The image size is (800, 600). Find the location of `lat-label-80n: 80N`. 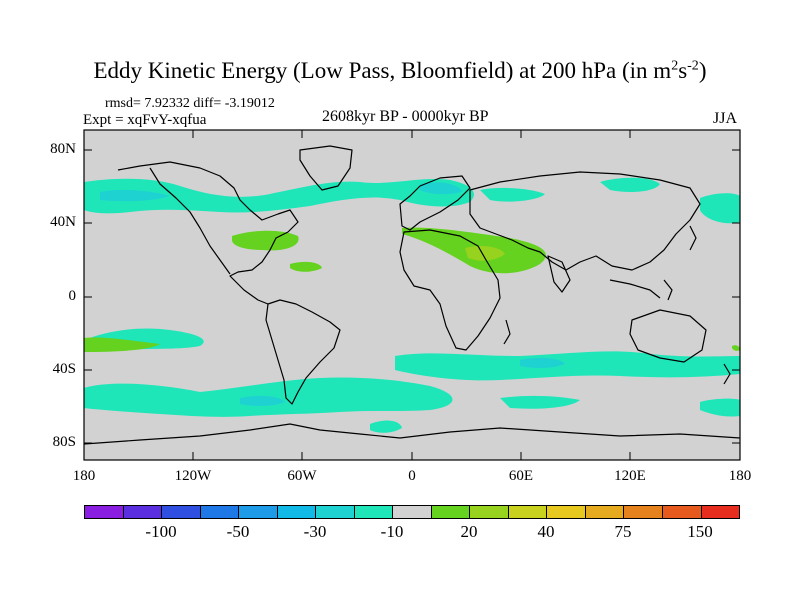

lat-label-80n: 80N is located at coordinates (63, 149).